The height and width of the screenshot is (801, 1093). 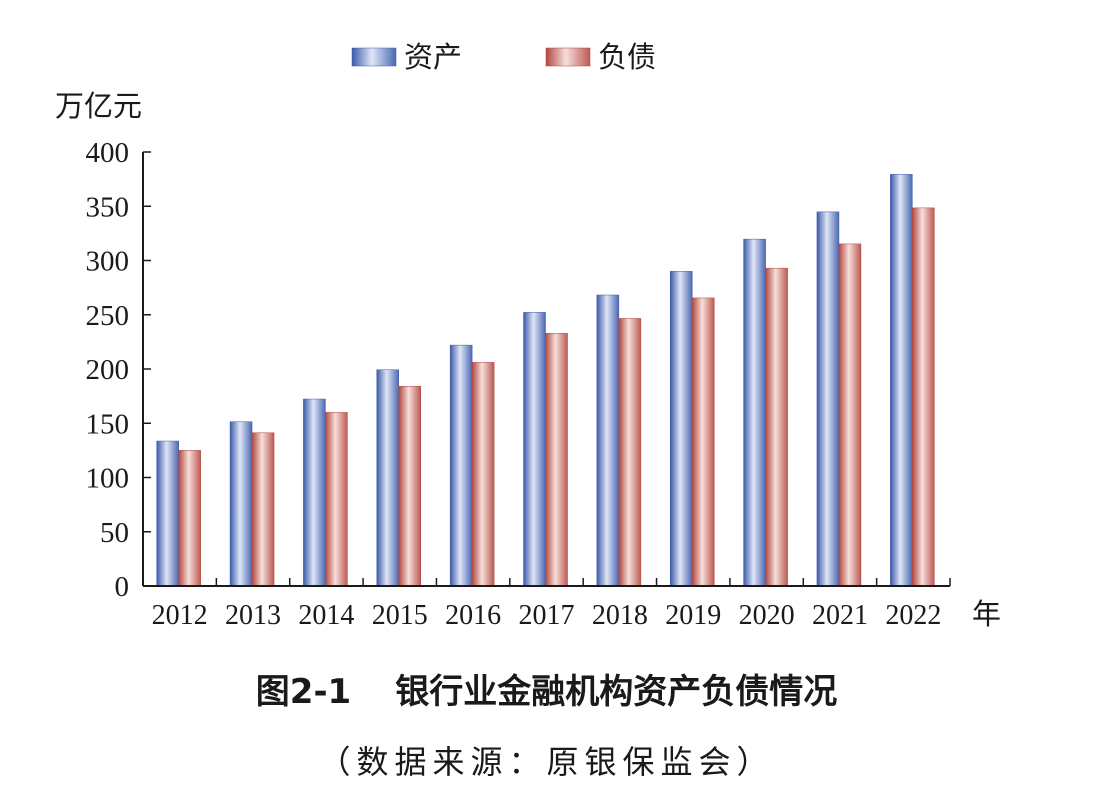 What do you see at coordinates (693, 615) in the screenshot?
I see `x-tick-label: 2019` at bounding box center [693, 615].